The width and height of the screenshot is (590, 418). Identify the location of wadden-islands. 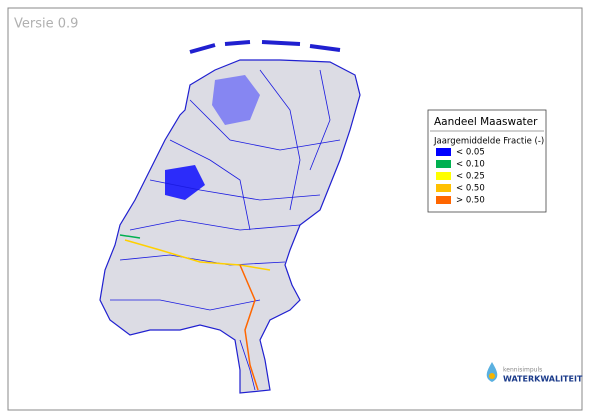
(265, 47).